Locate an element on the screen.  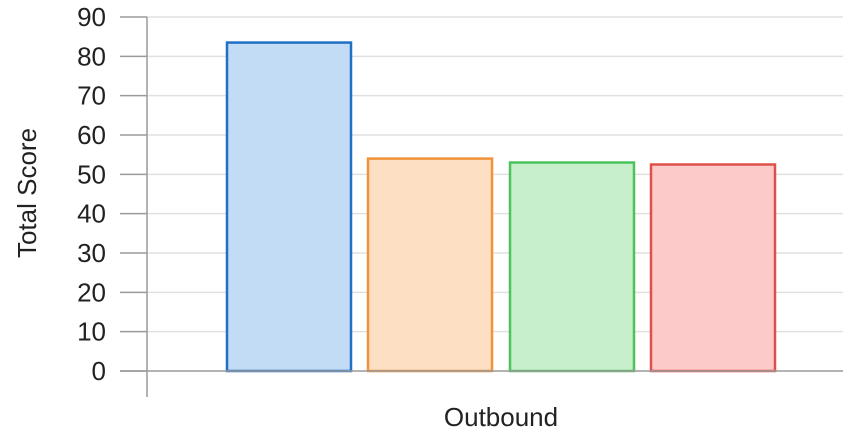
y-tick-label: 70 is located at coordinates (91, 96).